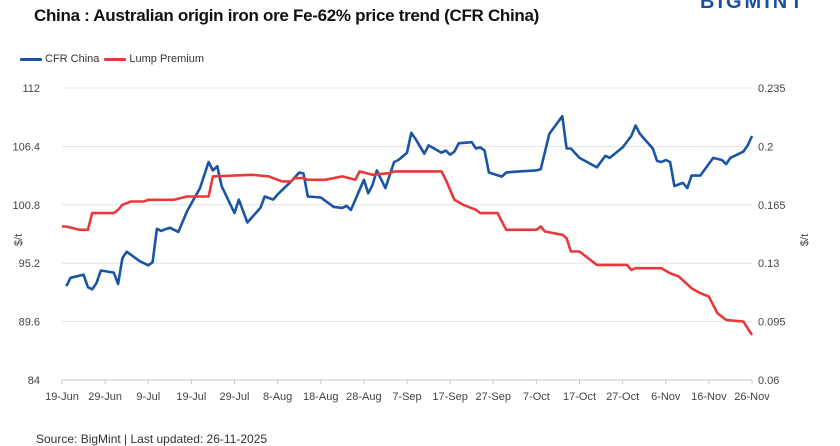  Describe the element at coordinates (579, 397) in the screenshot. I see `x-tick-label: 17-Oct` at that location.